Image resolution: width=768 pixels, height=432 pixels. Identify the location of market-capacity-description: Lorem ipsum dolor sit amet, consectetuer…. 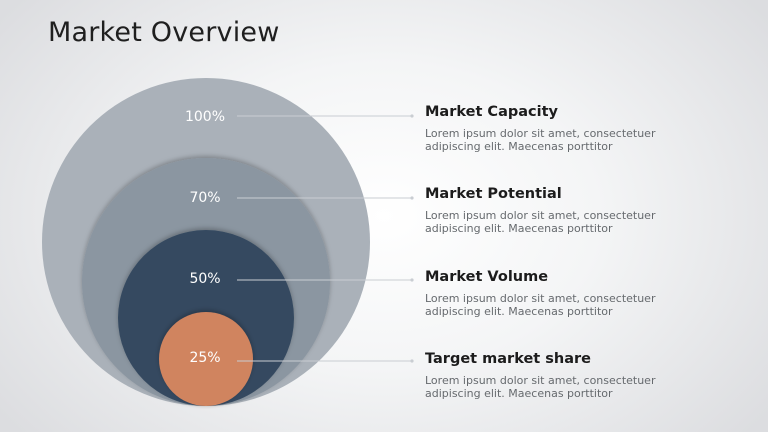
(540, 140).